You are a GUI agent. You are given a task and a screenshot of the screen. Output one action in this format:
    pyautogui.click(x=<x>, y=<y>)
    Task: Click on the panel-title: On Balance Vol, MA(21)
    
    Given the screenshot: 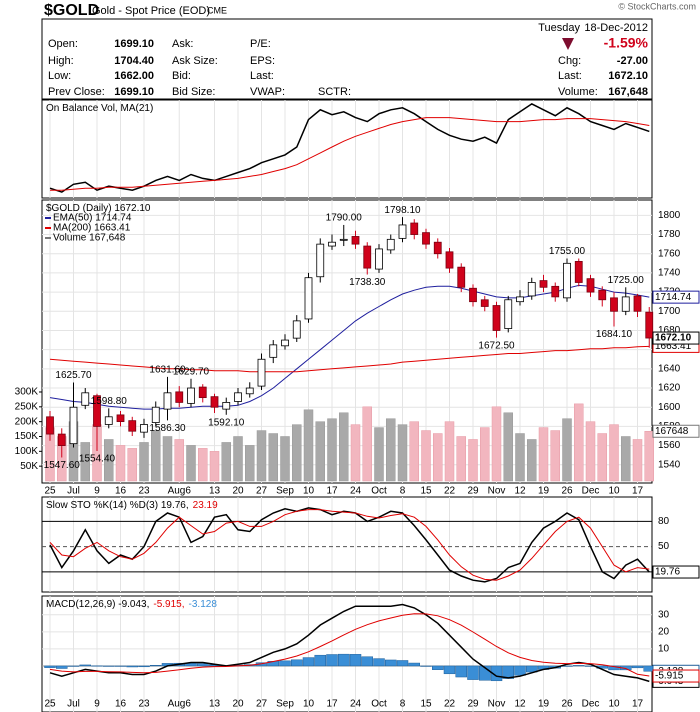 What is the action you would take?
    pyautogui.click(x=99, y=108)
    